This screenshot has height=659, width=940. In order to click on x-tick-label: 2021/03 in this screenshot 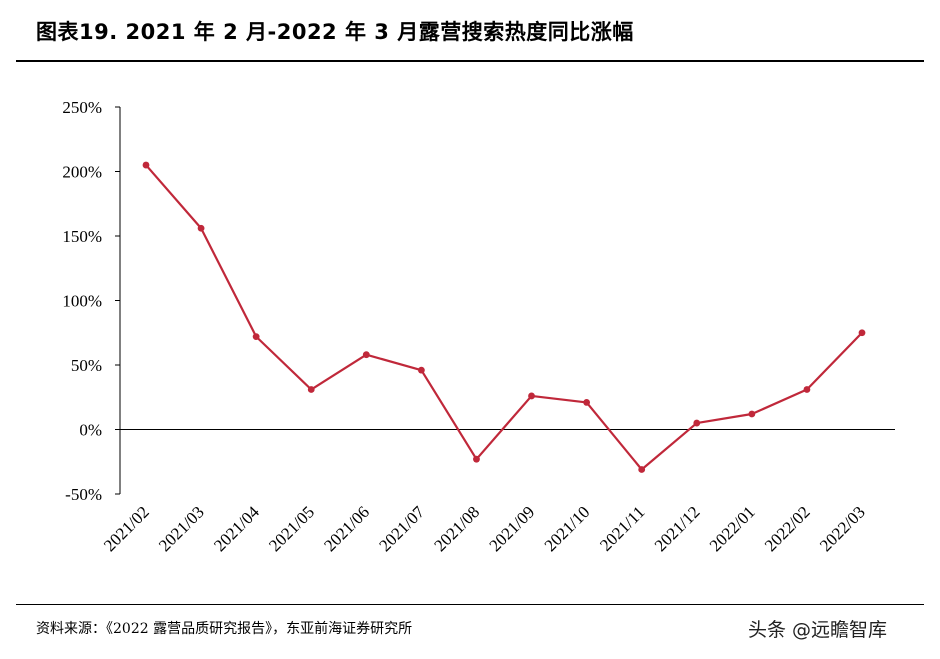, I will do `click(181, 528)`.